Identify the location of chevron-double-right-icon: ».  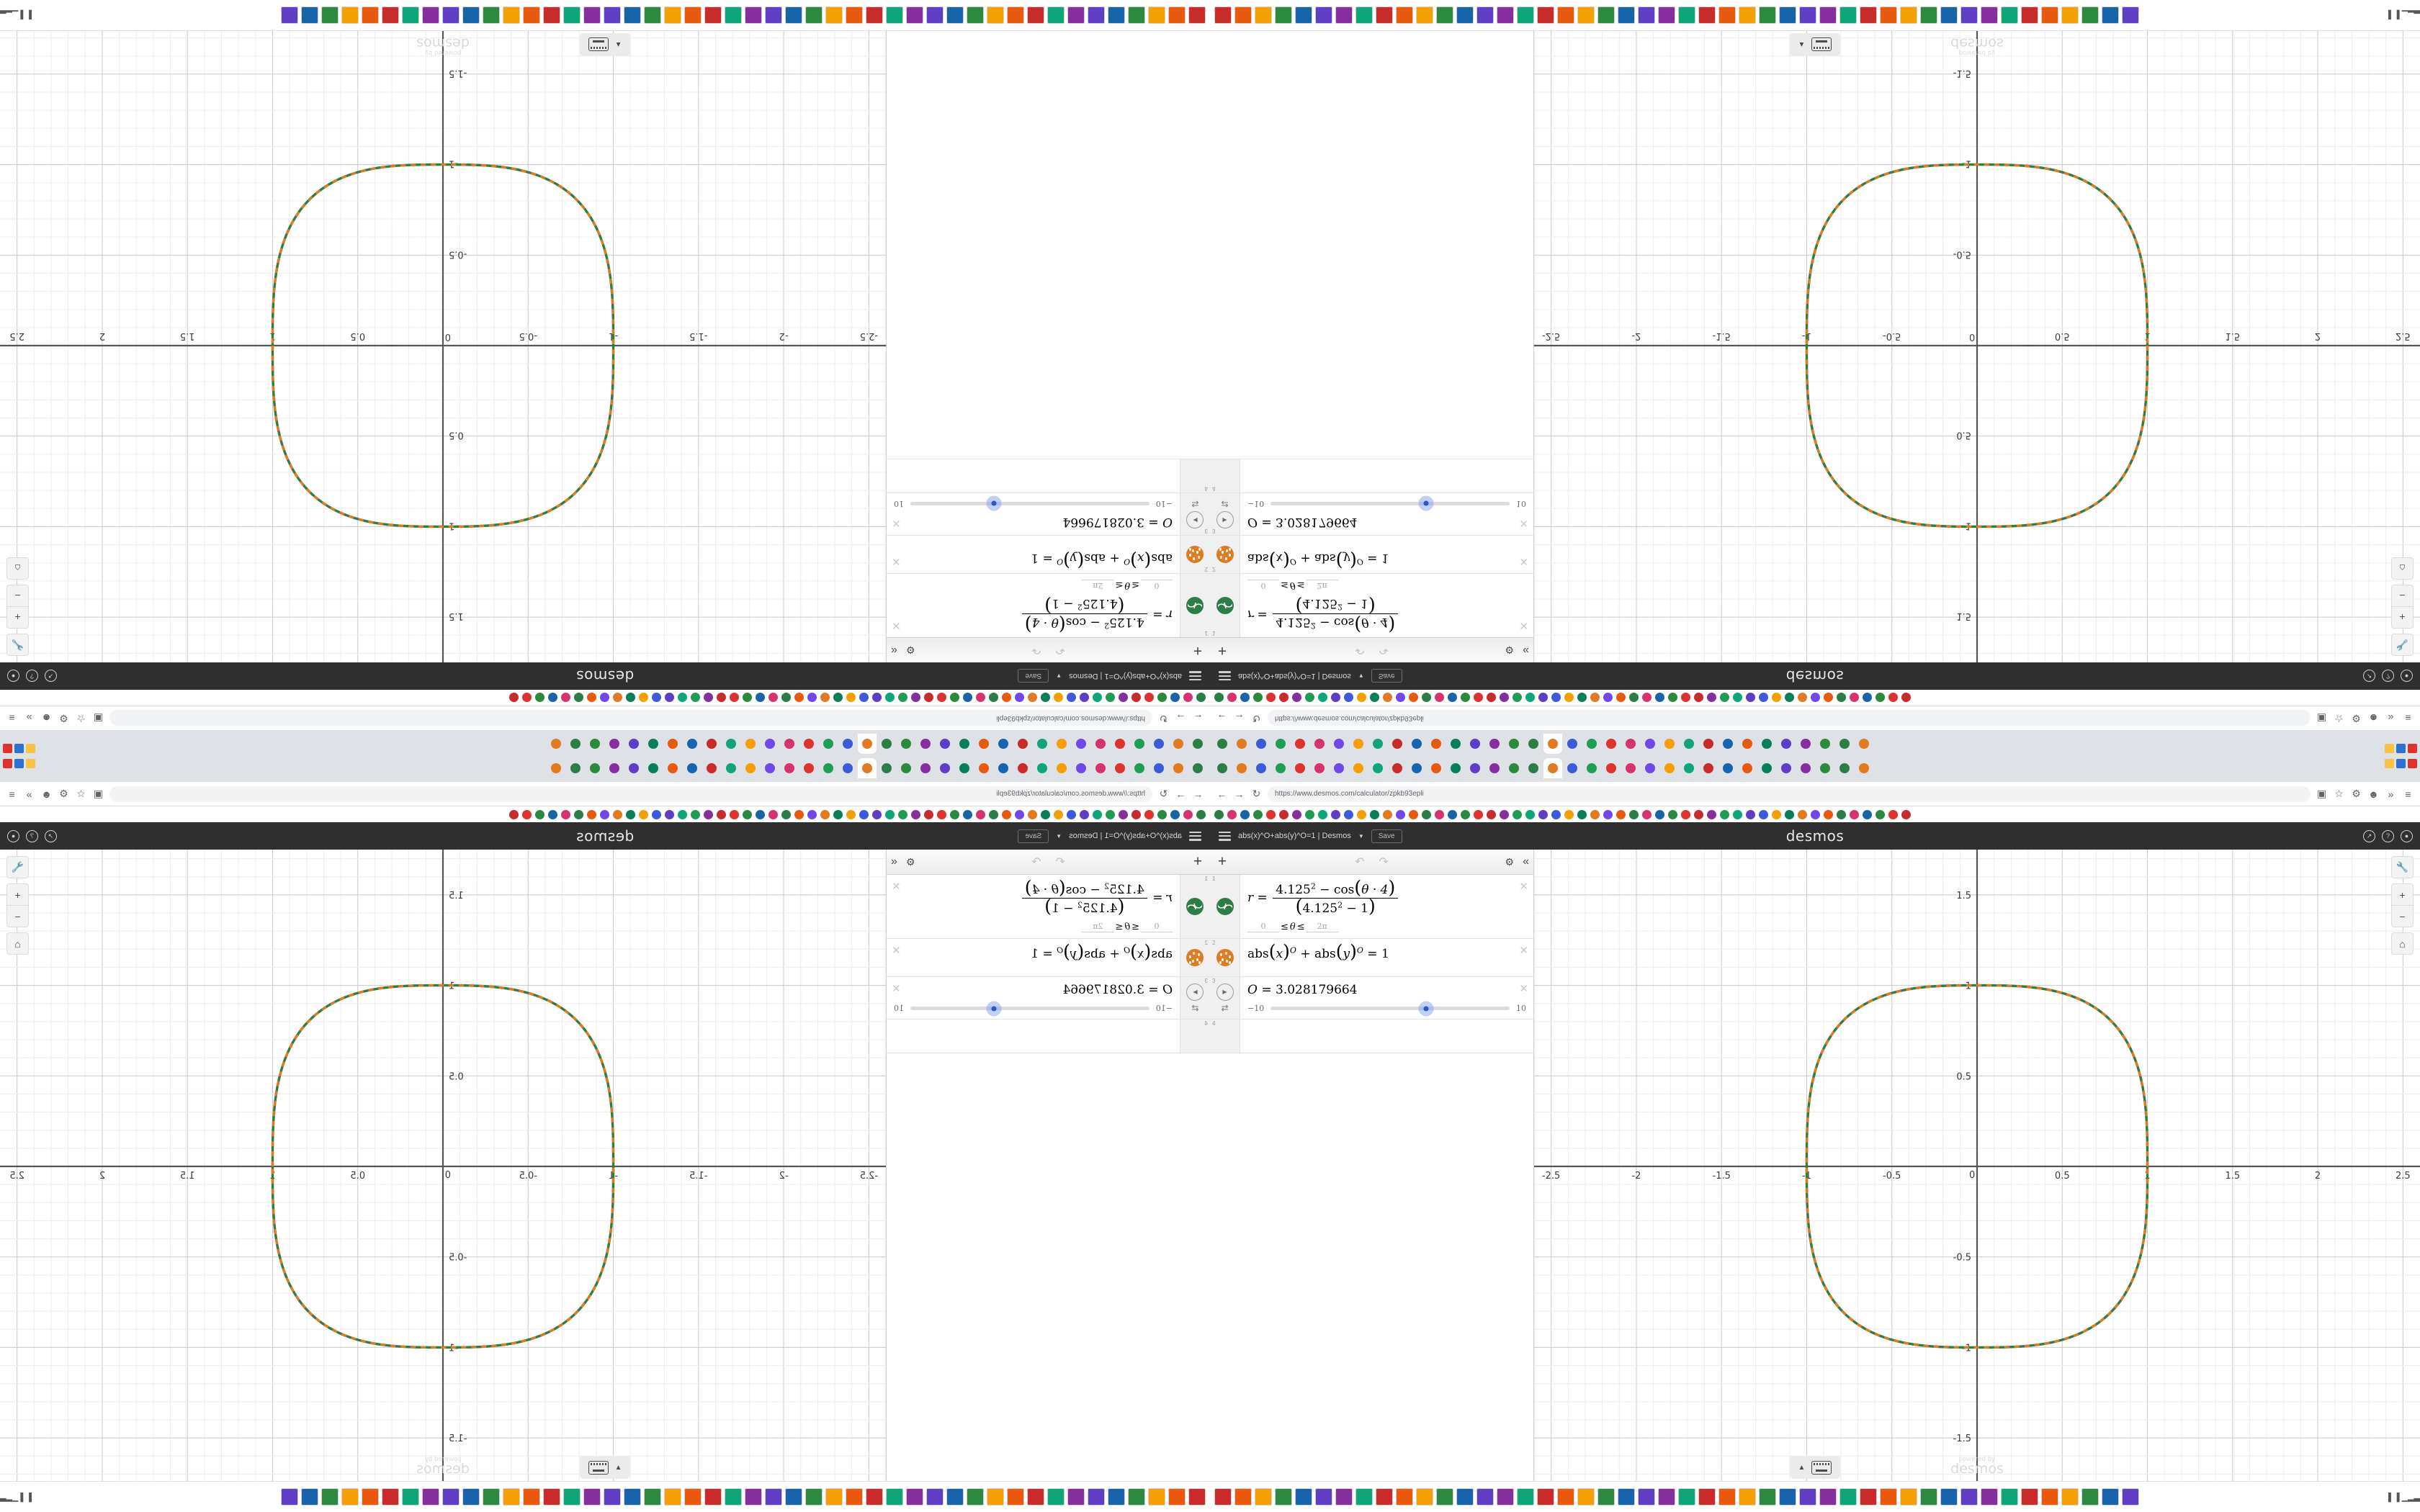
(2391, 794).